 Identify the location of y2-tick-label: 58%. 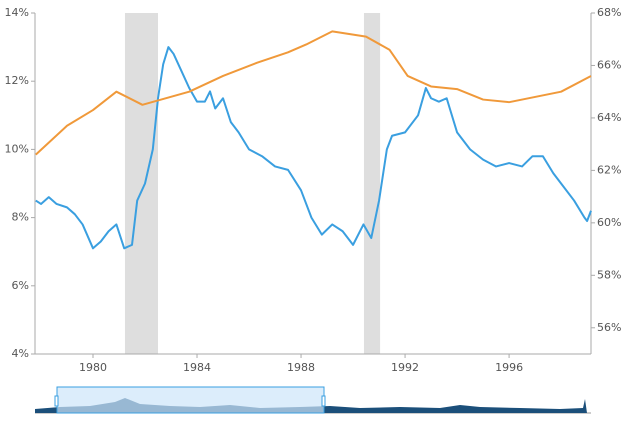
(609, 274).